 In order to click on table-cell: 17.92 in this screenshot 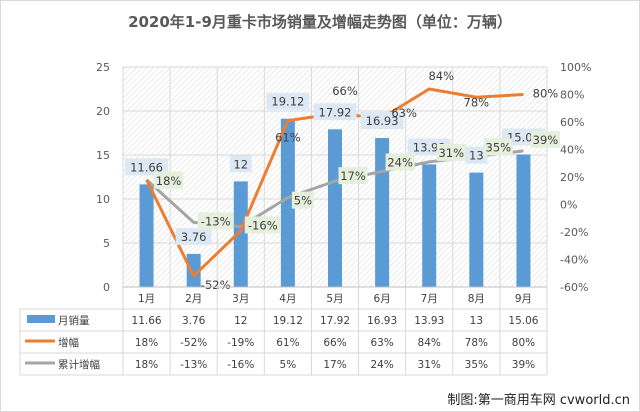, I will do `click(335, 321)`.